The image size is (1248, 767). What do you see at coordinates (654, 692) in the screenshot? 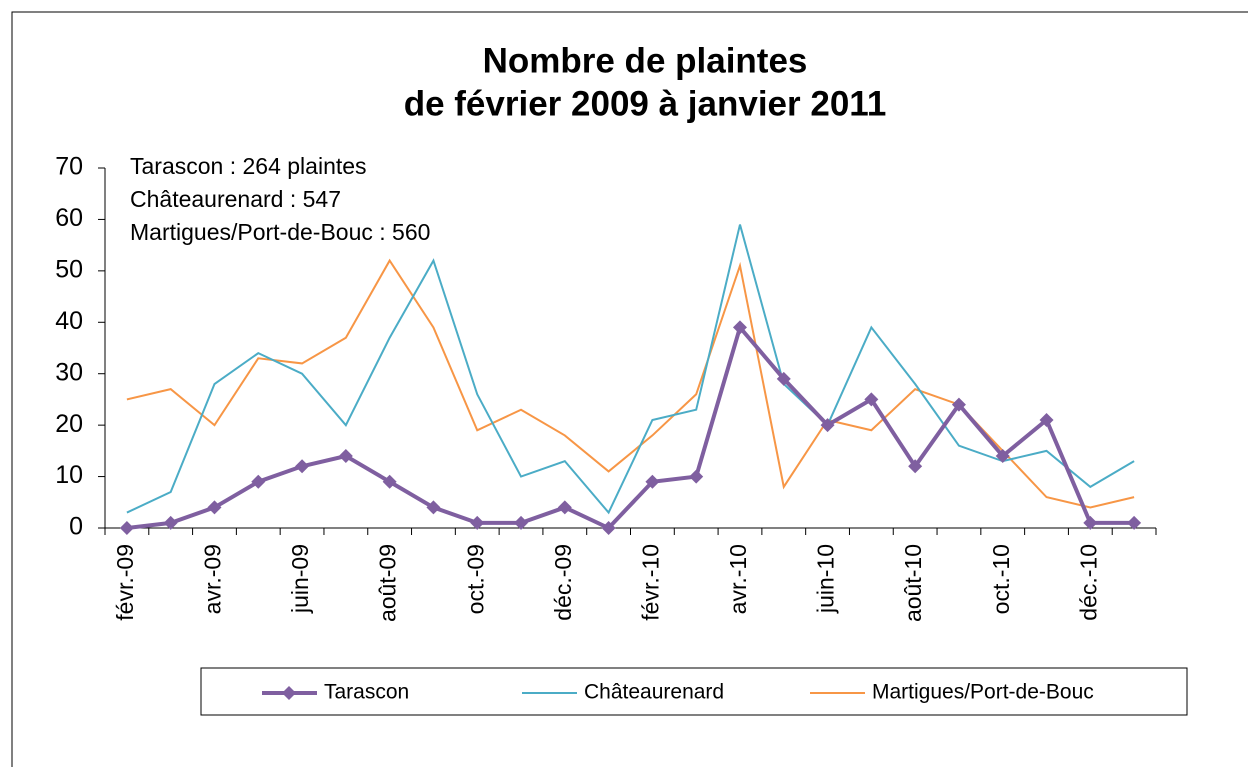
I see `legend-label: Châteaurenard` at bounding box center [654, 692].